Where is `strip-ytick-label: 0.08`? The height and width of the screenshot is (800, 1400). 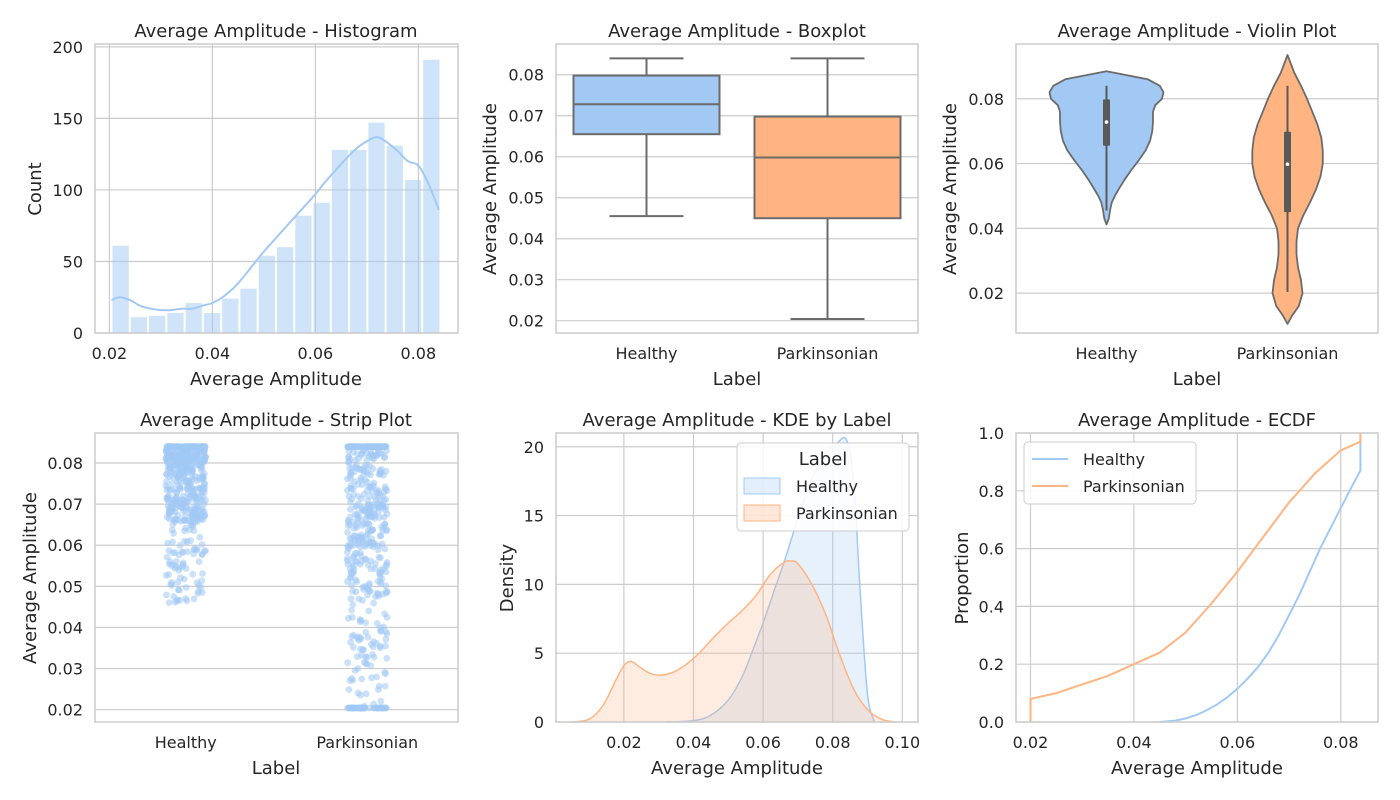 strip-ytick-label: 0.08 is located at coordinates (65, 463).